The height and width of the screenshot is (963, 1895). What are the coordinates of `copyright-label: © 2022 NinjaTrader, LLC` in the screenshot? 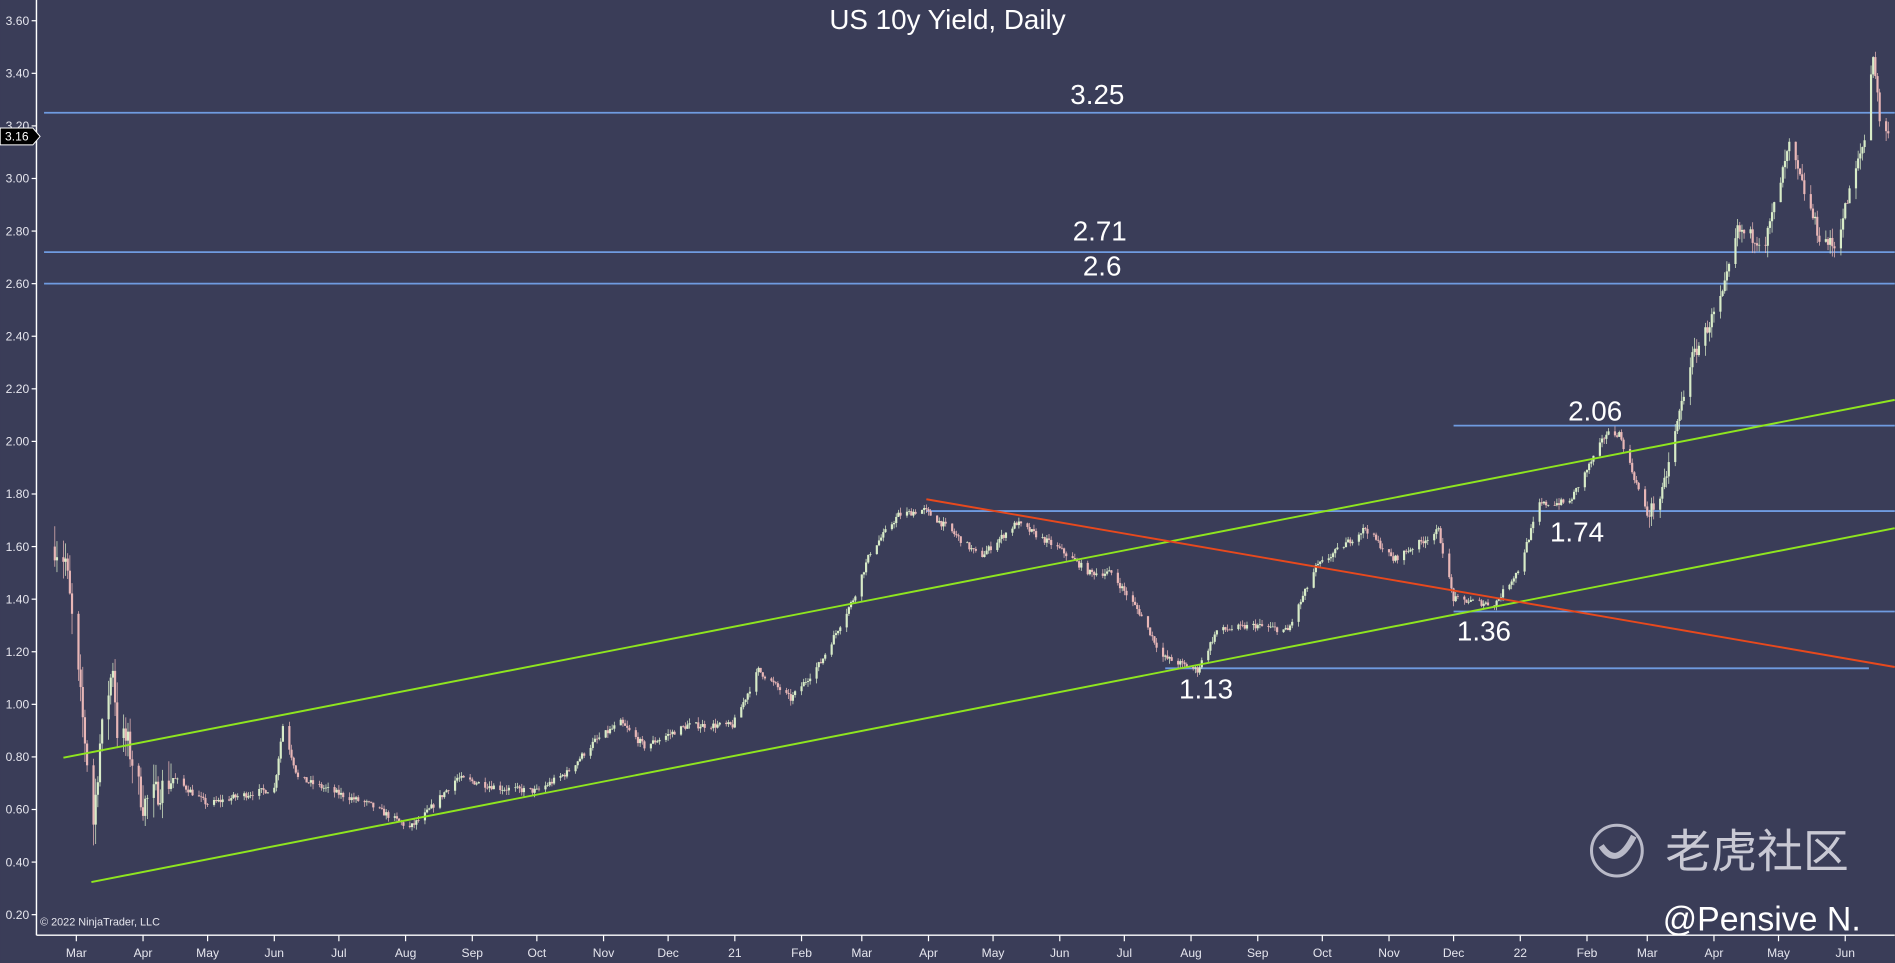 It's located at (100, 923).